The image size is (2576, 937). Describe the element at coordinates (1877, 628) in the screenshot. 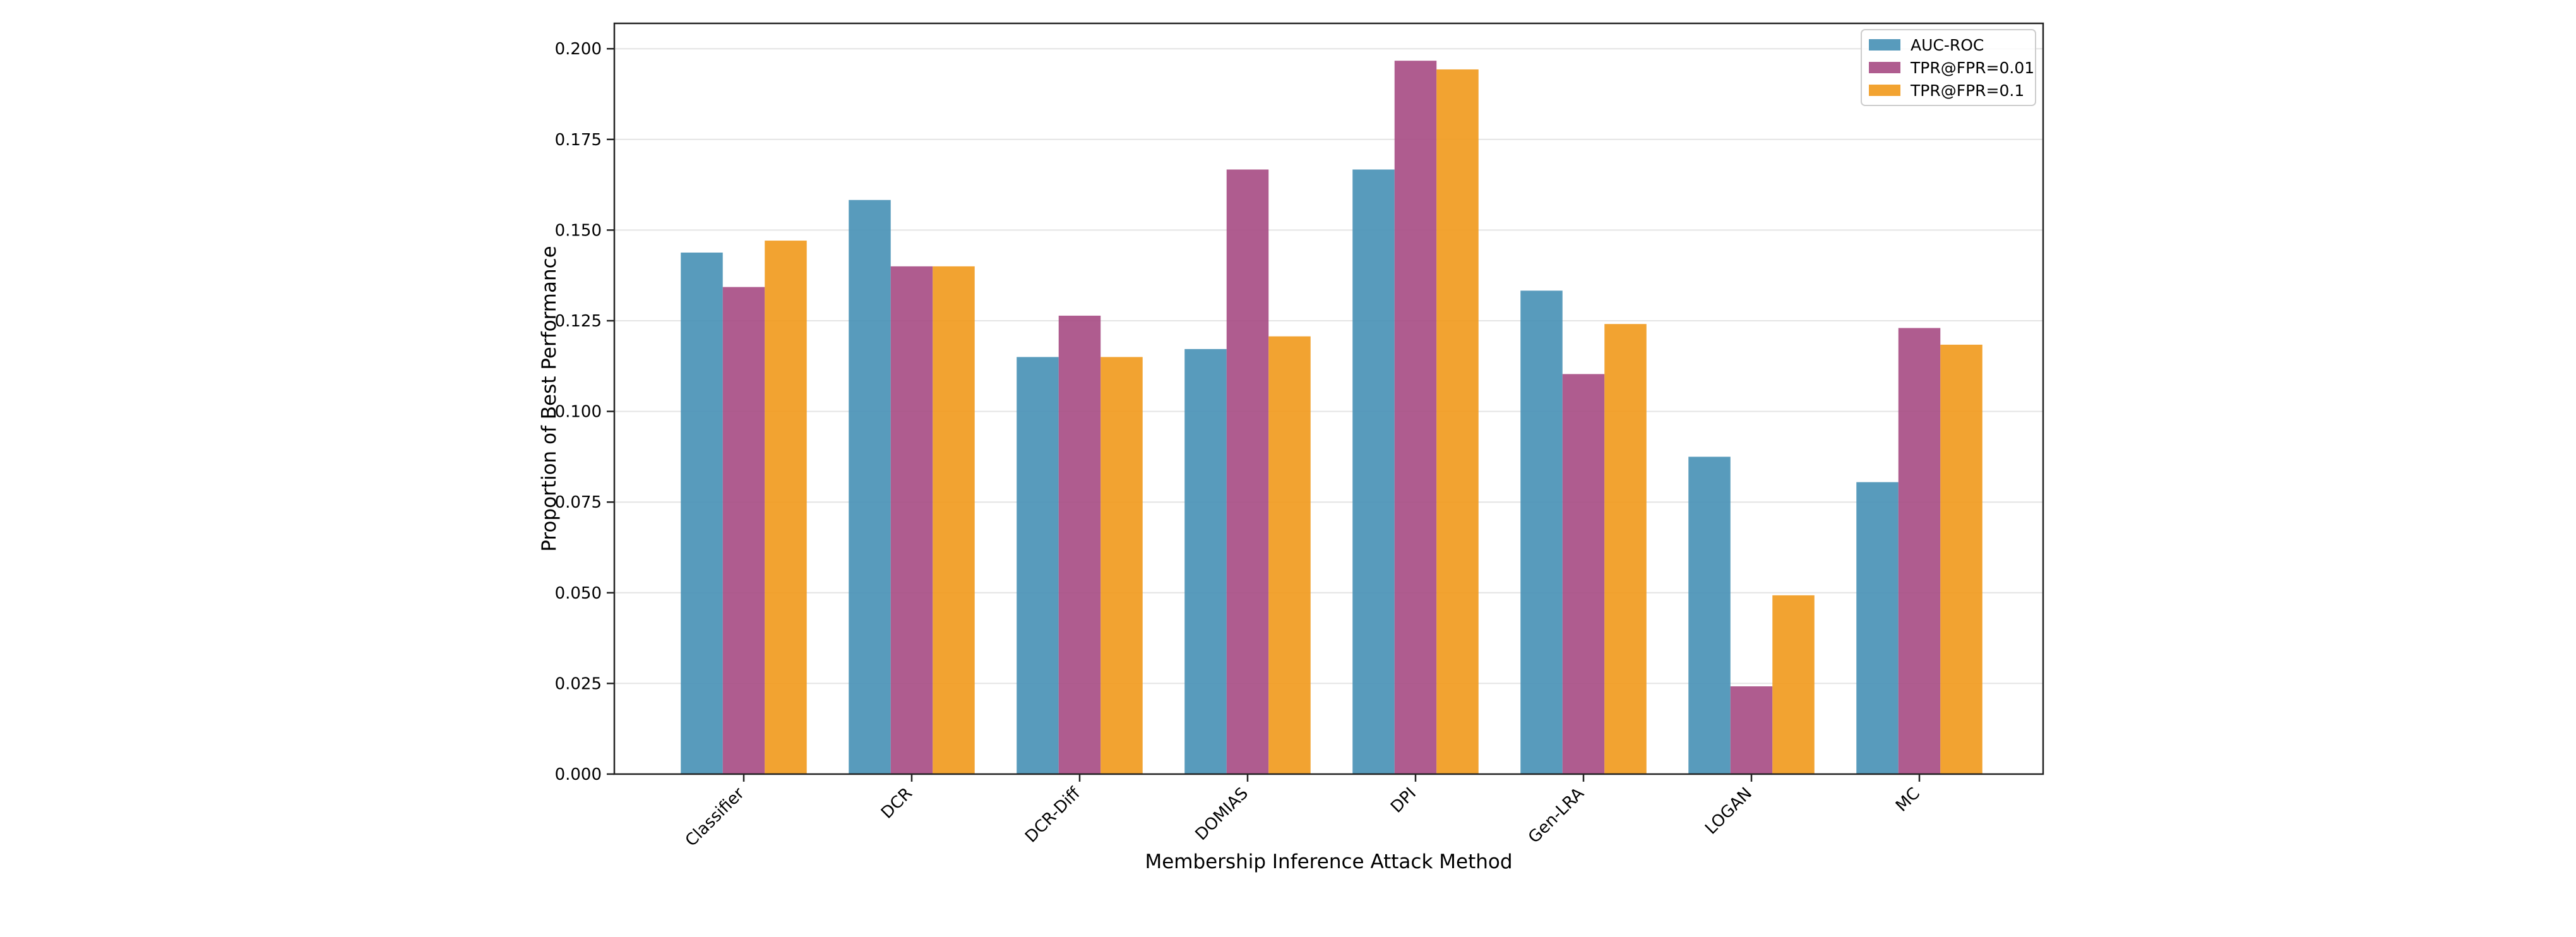

I see `bar-mc-auc-roc` at that location.